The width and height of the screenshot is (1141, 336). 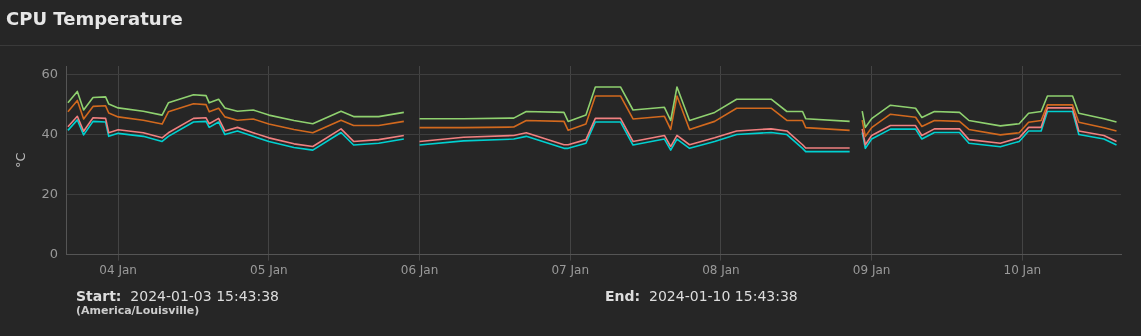 What do you see at coordinates (50, 134) in the screenshot?
I see `y-tick-label: 40` at bounding box center [50, 134].